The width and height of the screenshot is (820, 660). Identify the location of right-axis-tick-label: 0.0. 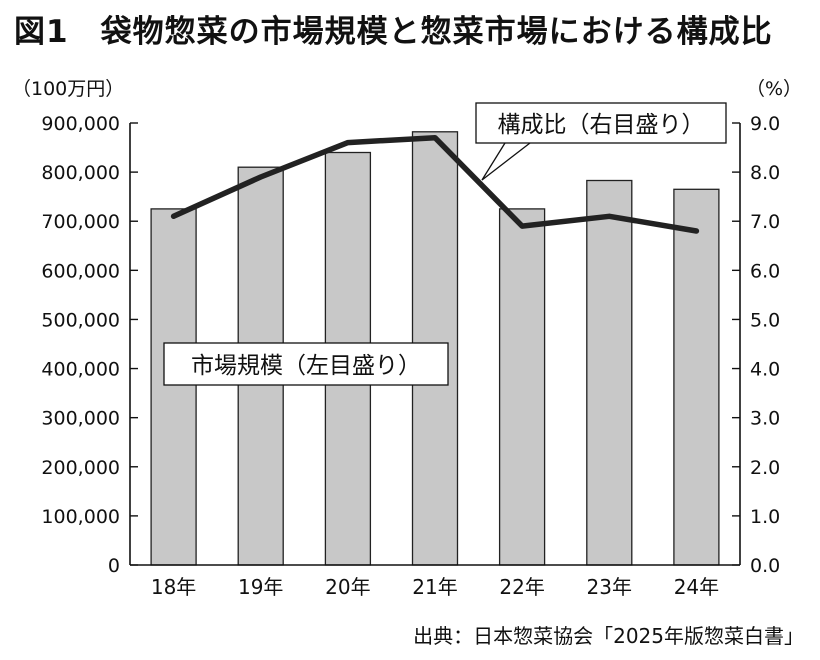
(765, 566).